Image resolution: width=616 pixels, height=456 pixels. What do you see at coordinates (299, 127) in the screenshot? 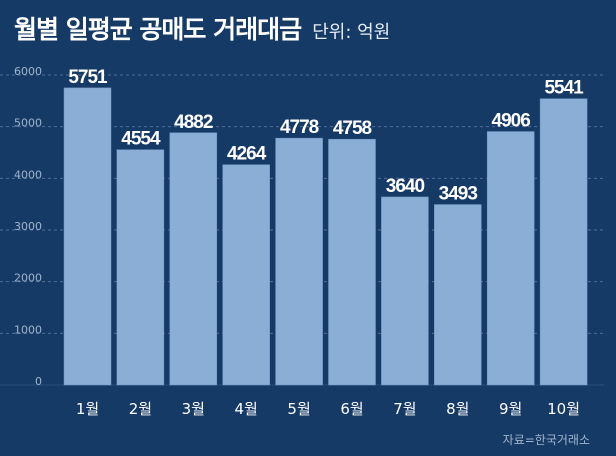
I see `data-label: 4778` at bounding box center [299, 127].